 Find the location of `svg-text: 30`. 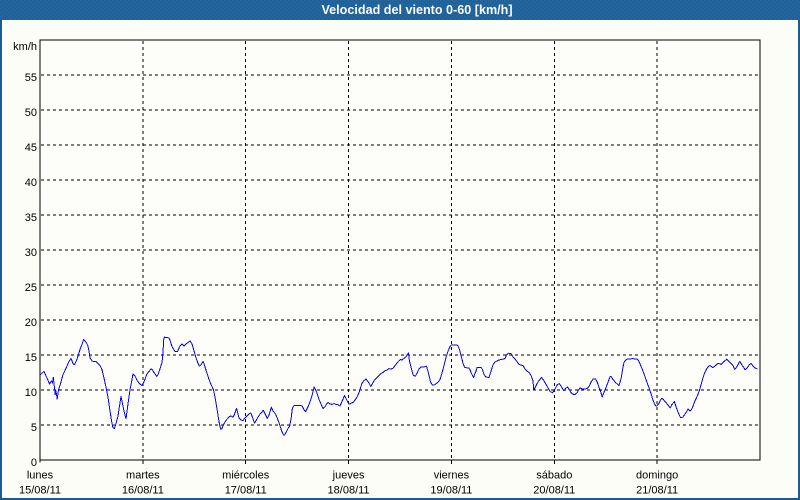

svg-text: 30 is located at coordinates (31, 253).